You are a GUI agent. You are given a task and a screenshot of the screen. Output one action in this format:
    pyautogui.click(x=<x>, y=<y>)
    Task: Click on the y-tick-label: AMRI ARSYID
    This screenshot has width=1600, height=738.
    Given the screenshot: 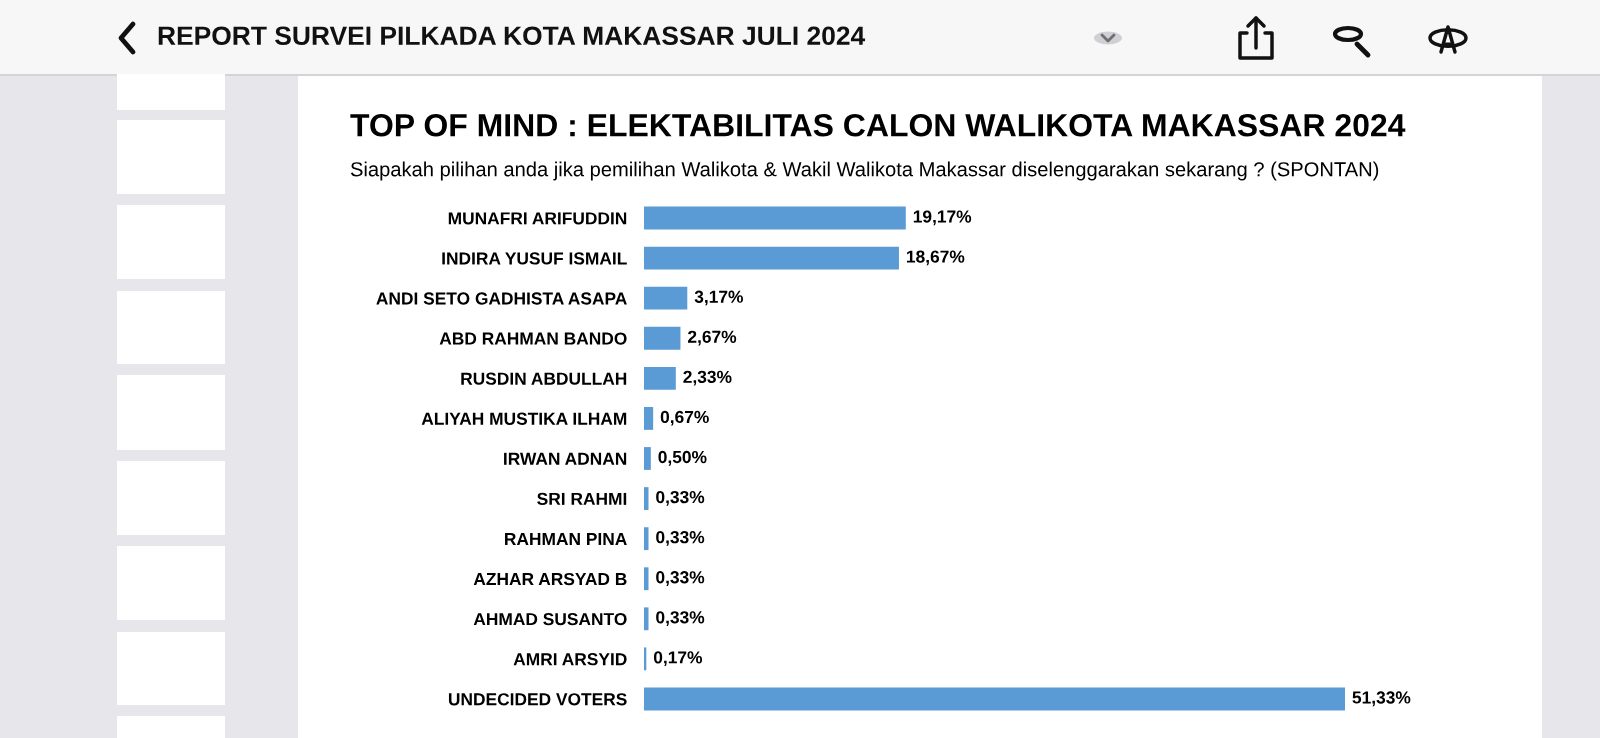 What is the action you would take?
    pyautogui.click(x=570, y=659)
    